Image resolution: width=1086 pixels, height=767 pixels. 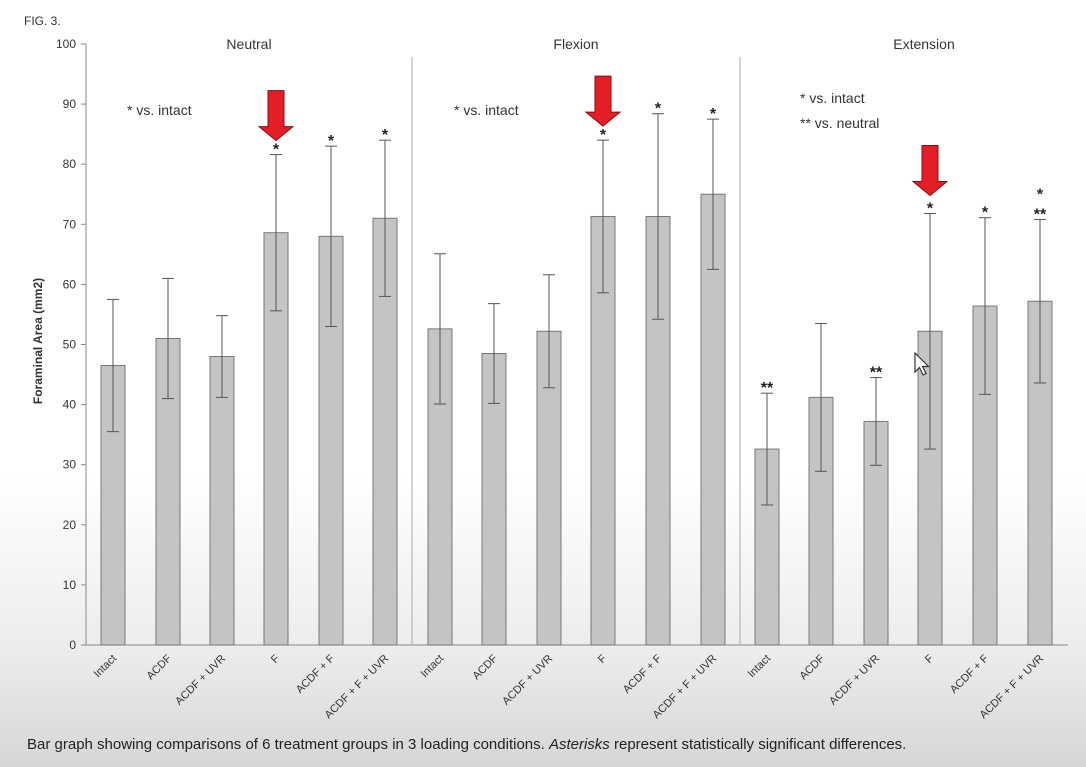 What do you see at coordinates (72, 645) in the screenshot?
I see `y-tick-label: 0` at bounding box center [72, 645].